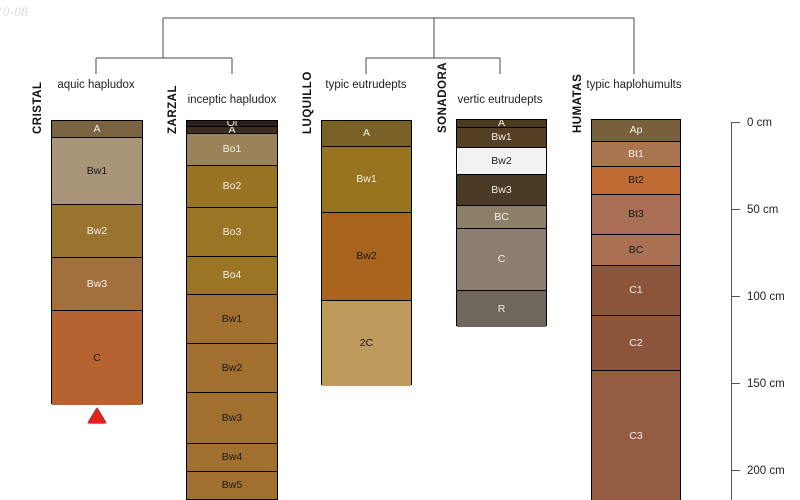 This screenshot has width=800, height=500. I want to click on taxon-label-vertic-eutrudepts: vertic eutrudepts, so click(500, 100).